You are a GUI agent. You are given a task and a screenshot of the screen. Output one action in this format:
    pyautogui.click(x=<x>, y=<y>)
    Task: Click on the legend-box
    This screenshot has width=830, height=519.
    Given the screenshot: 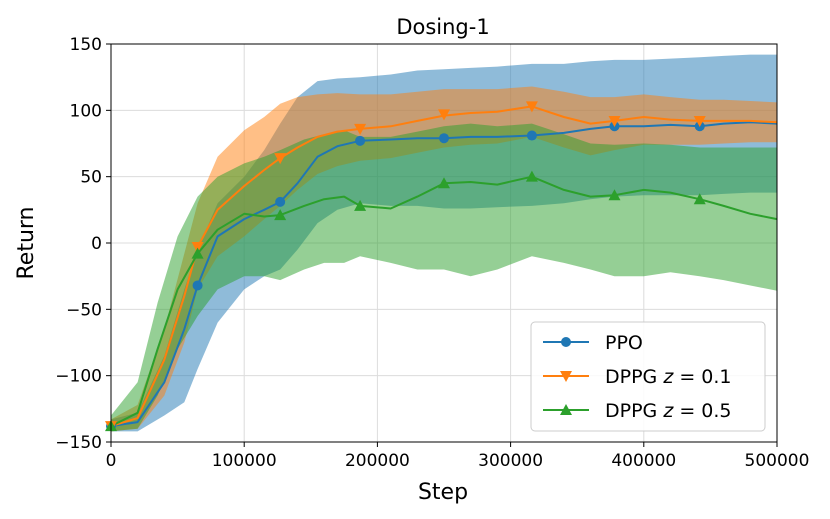 What is the action you would take?
    pyautogui.click(x=648, y=376)
    